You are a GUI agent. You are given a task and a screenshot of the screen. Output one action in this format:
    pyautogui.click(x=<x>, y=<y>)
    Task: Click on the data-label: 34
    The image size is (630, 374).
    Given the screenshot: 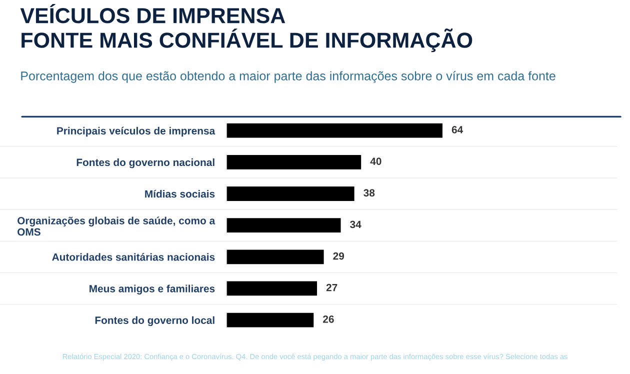 What is the action you would take?
    pyautogui.click(x=356, y=224)
    